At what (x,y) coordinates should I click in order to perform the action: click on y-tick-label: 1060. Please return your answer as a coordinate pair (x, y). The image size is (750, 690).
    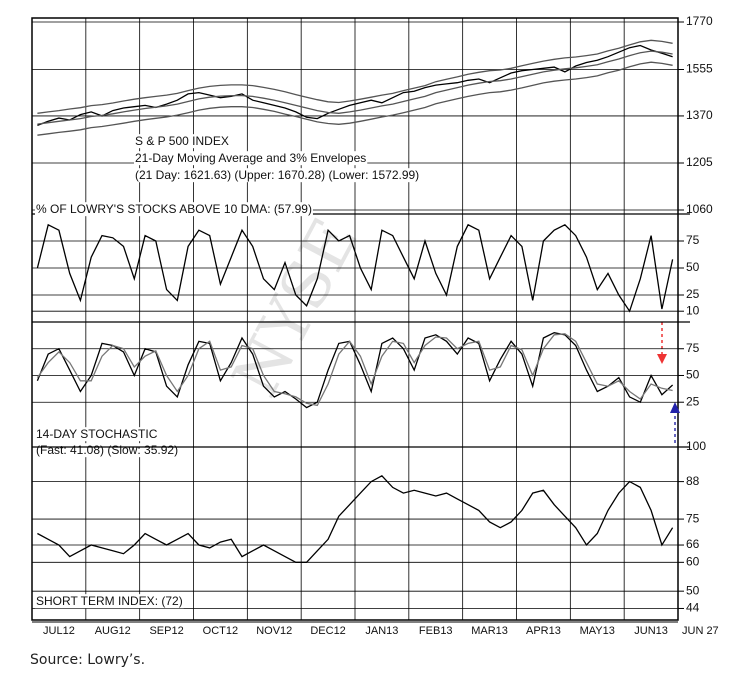
    Looking at the image, I should click on (699, 209).